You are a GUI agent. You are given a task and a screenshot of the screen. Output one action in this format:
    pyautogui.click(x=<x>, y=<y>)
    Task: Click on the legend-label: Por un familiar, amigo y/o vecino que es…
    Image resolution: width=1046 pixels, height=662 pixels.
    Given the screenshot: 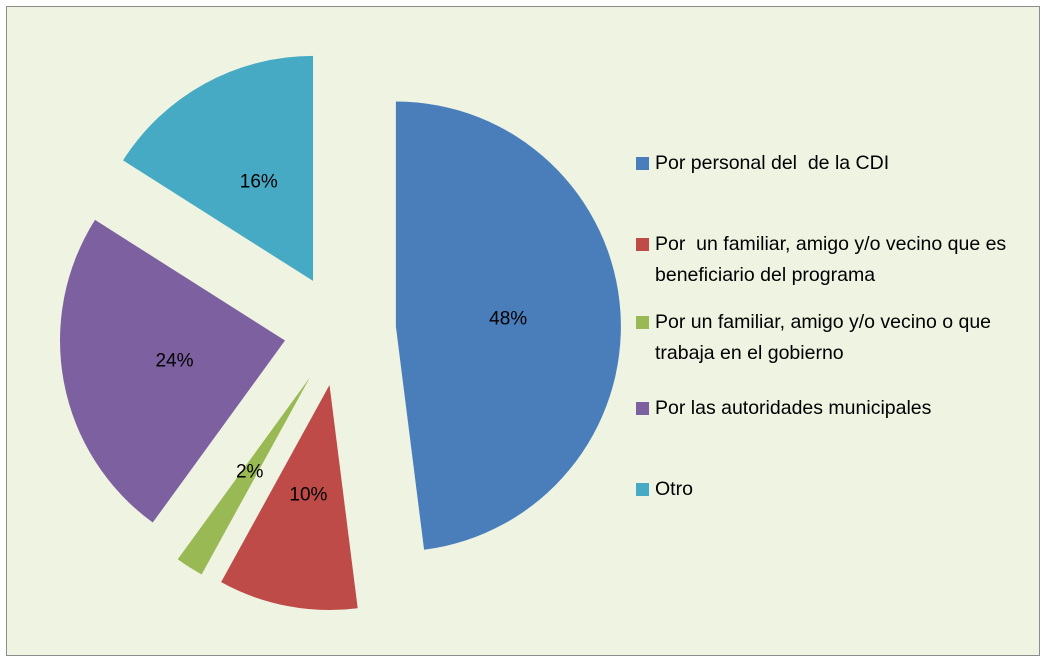 What is the action you would take?
    pyautogui.click(x=833, y=259)
    